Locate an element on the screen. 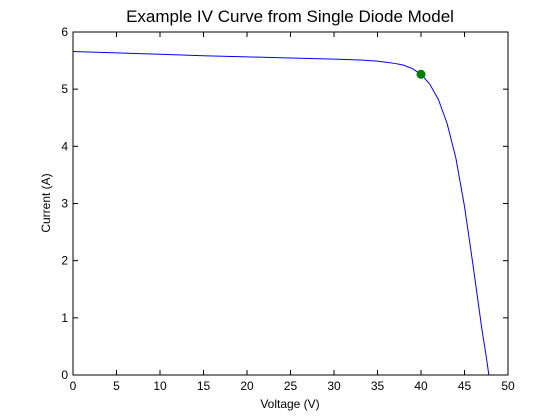 Image resolution: width=560 pixels, height=420 pixels. x-axis-label: Voltage (V) is located at coordinates (289, 404).